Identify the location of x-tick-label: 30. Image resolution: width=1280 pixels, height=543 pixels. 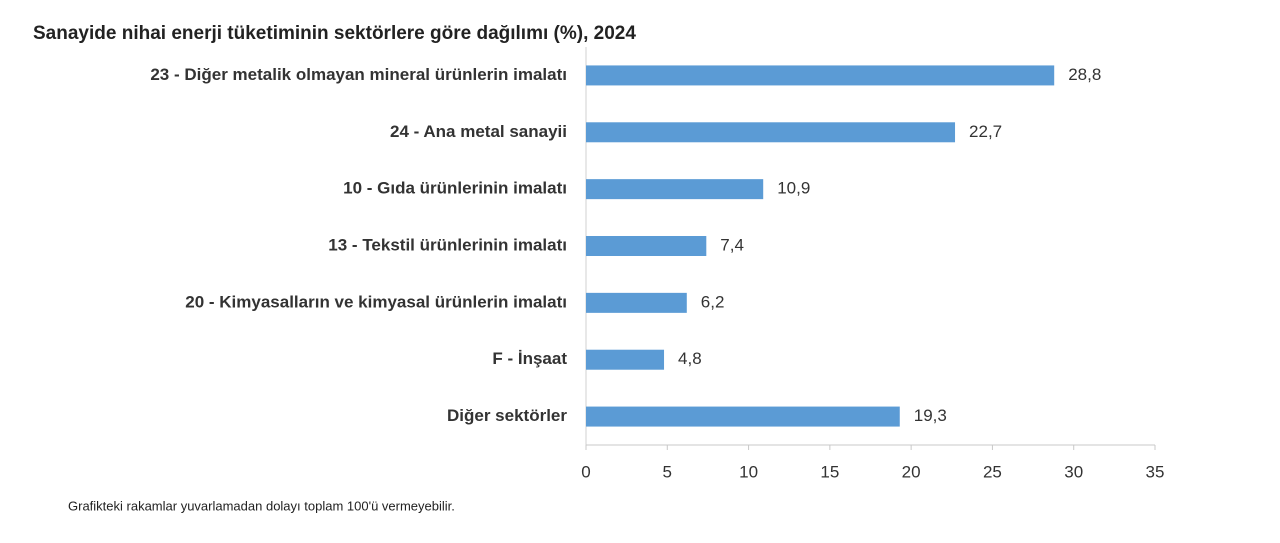
(1073, 471).